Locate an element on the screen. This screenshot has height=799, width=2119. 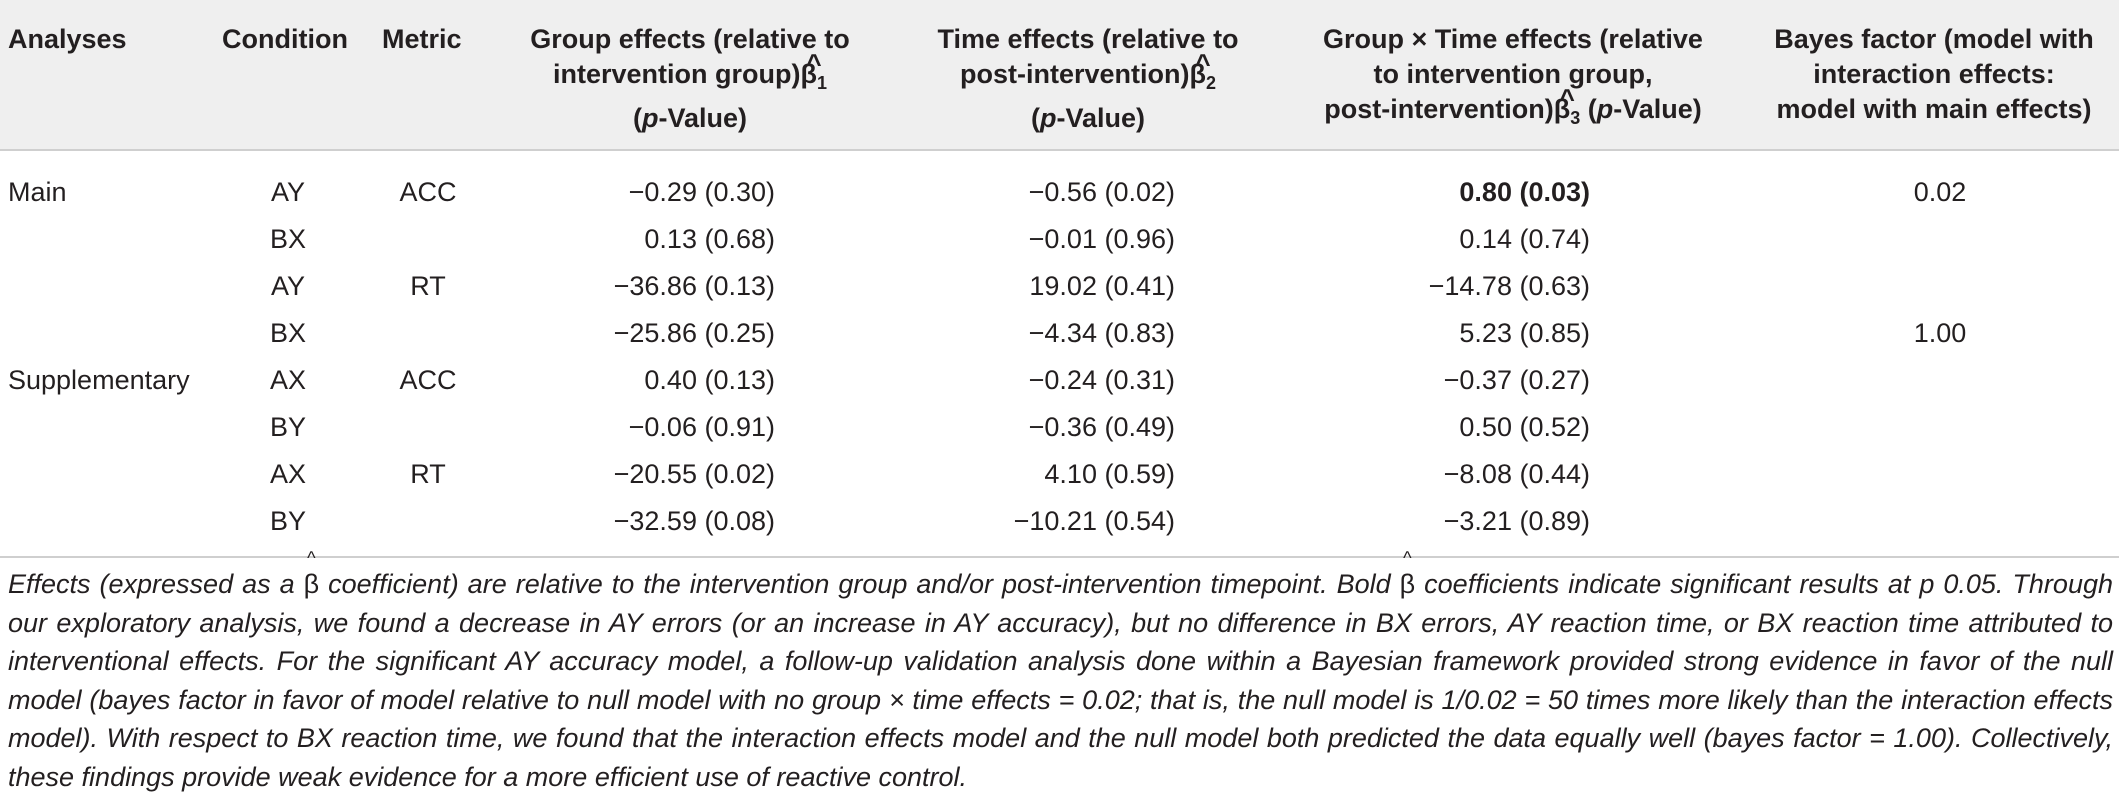
table-row: BX 0.13 (0.68) −0.01 (0.96) 0.14 (0.74) is located at coordinates (929, 239).